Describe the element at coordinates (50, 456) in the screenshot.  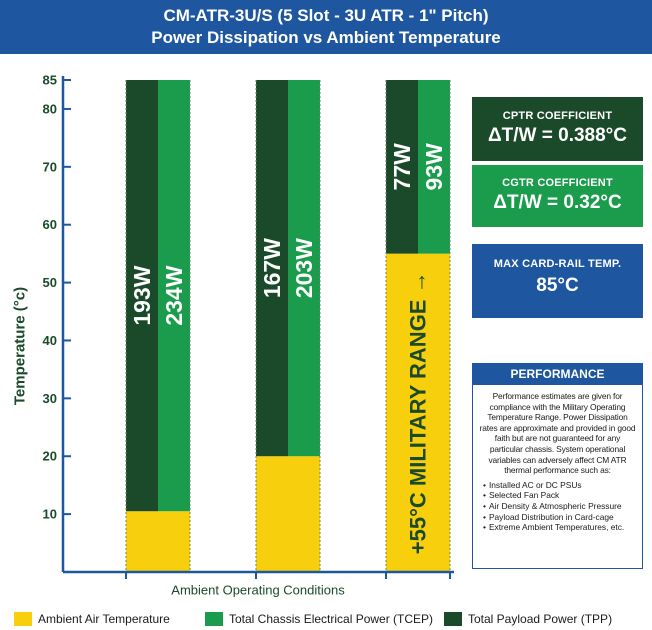
I see `y-tick-label: 20` at that location.